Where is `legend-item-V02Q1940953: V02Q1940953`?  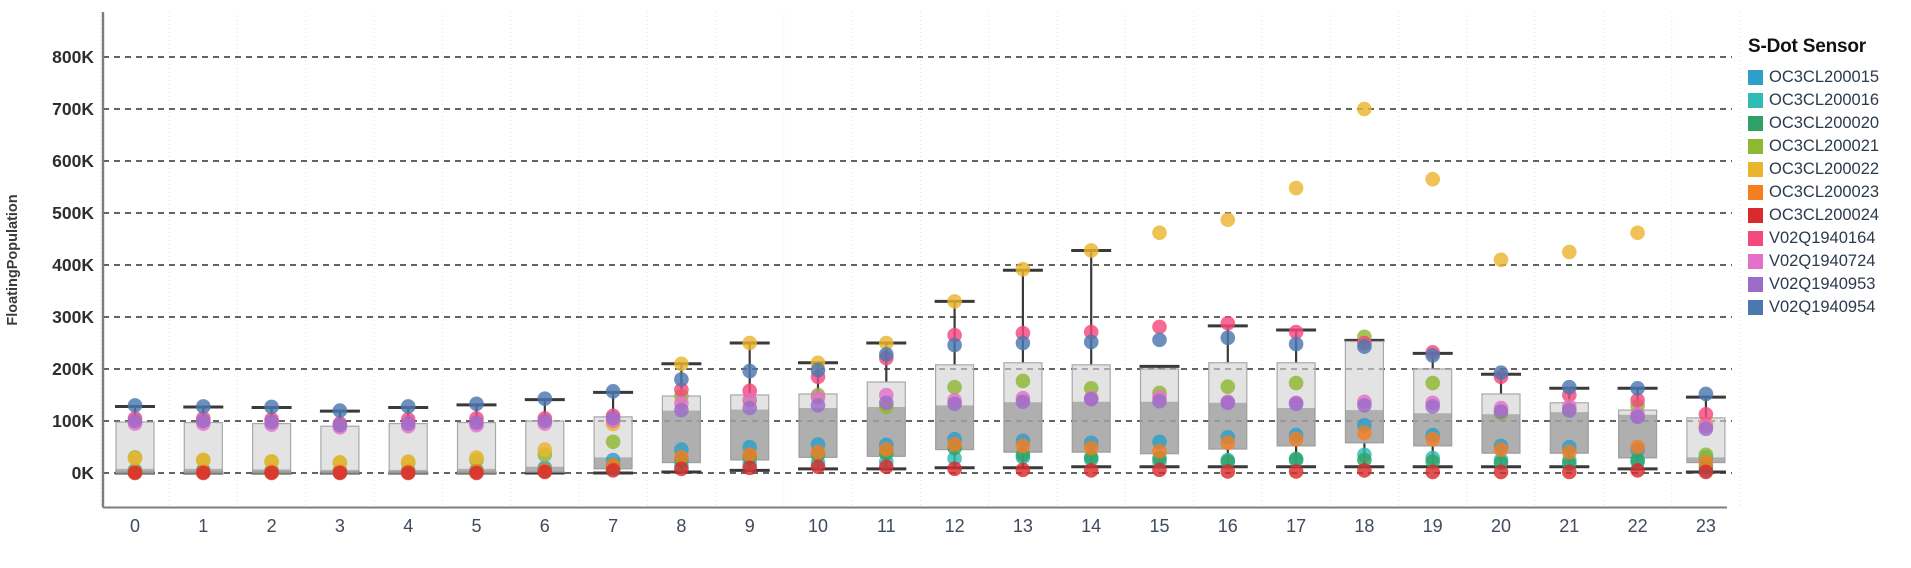 legend-item-V02Q1940953: V02Q1940953 is located at coordinates (1829, 284).